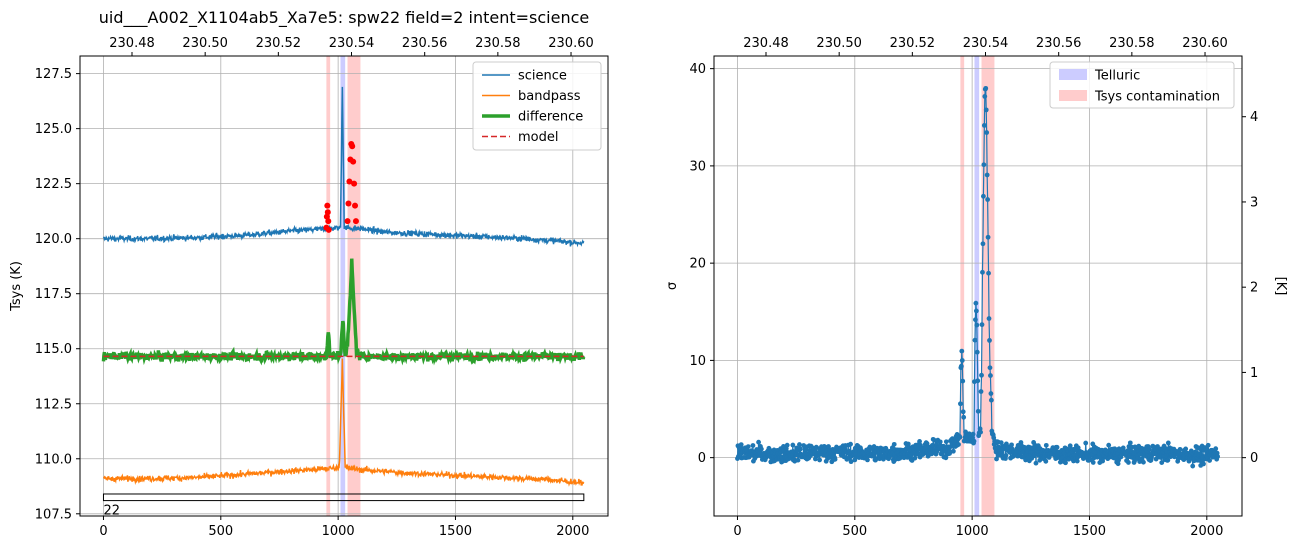 Image resolution: width=1289 pixels, height=551 pixels. Describe the element at coordinates (343, 422) in the screenshot. I see `series-line-bandpass` at that location.